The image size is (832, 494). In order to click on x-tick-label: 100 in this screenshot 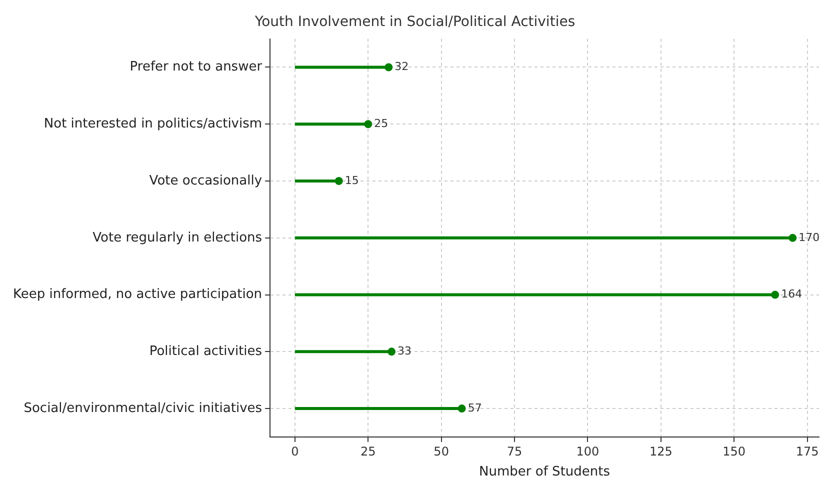, I will do `click(588, 451)`.